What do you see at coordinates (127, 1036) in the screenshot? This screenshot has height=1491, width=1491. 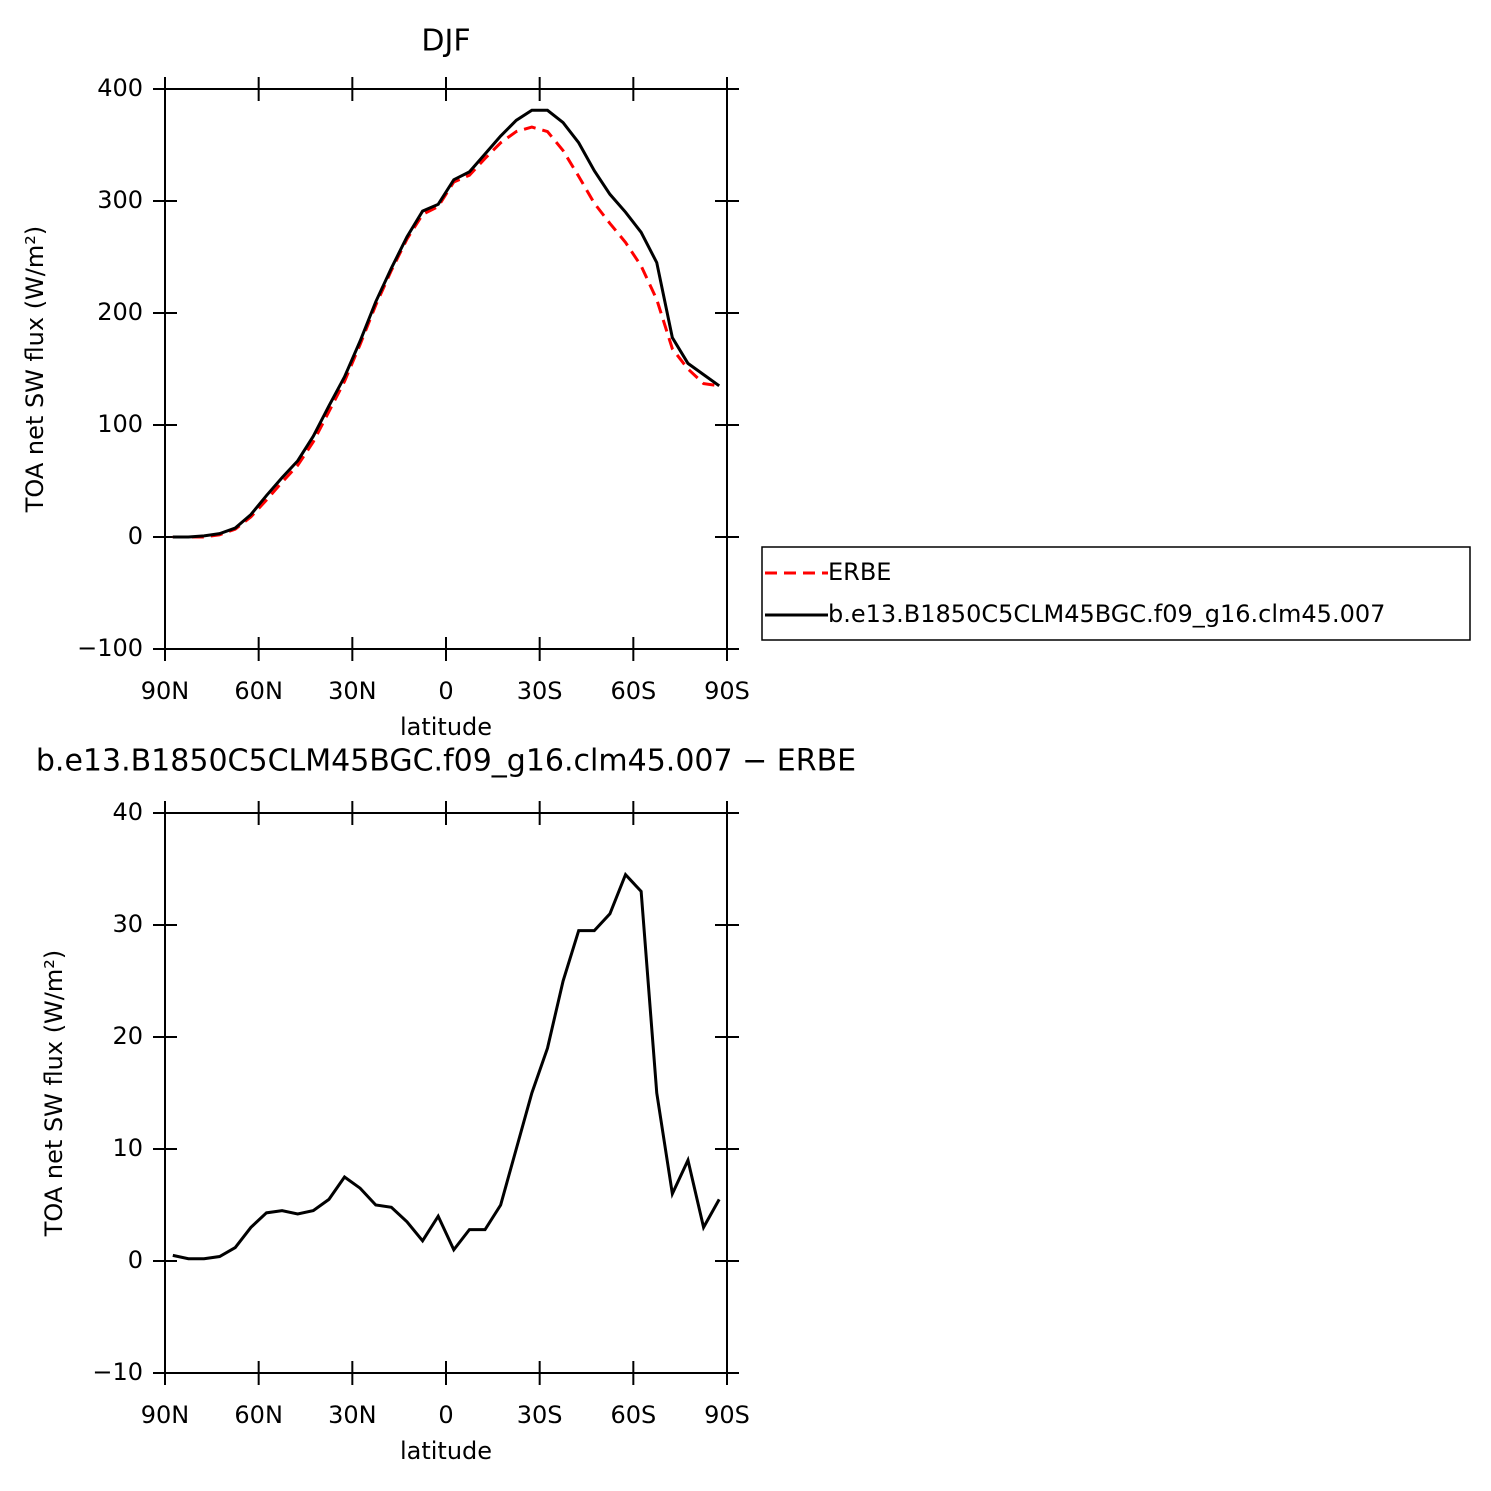 I see `y-tick-label: 20` at bounding box center [127, 1036].